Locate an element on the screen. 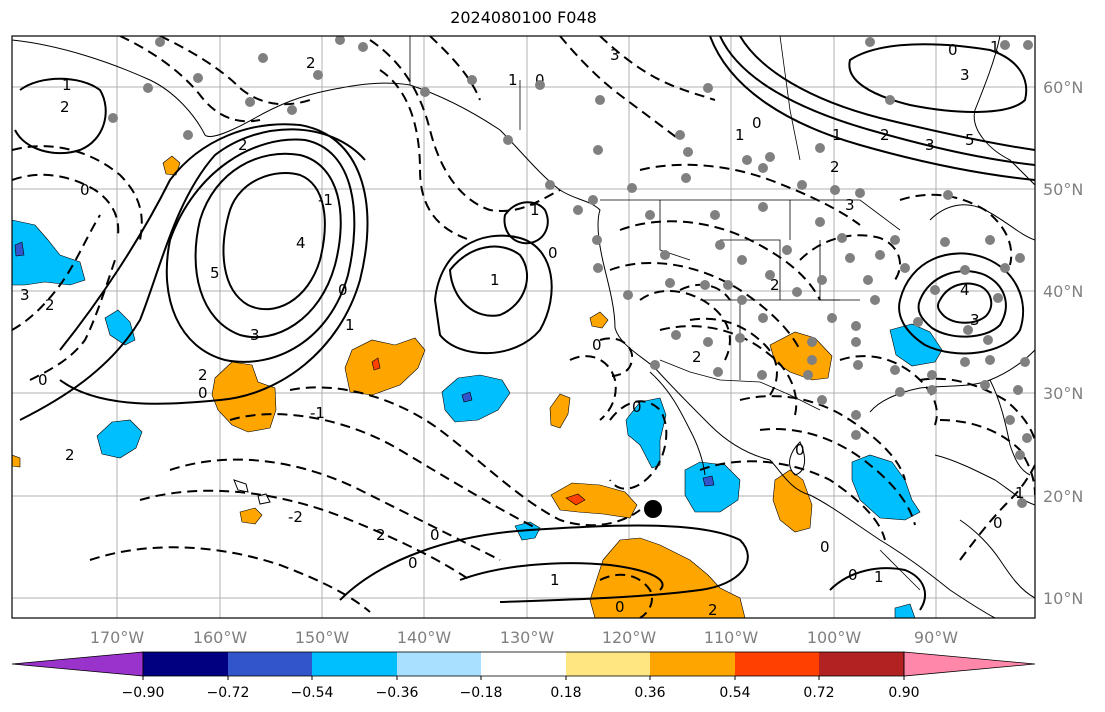  colorbar-low-extension is located at coordinates (77, 664).